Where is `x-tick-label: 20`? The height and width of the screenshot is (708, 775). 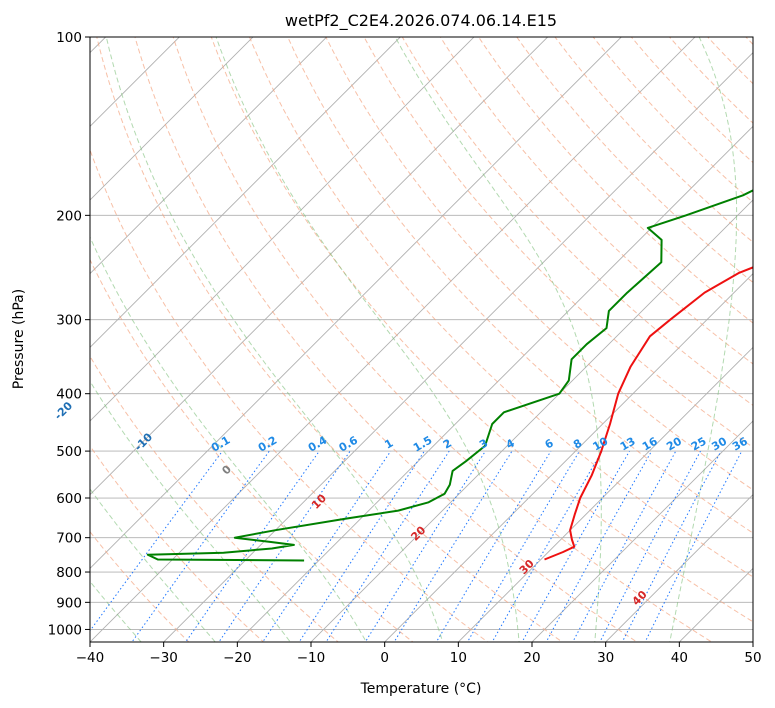
x-tick-label: 20 is located at coordinates (531, 658).